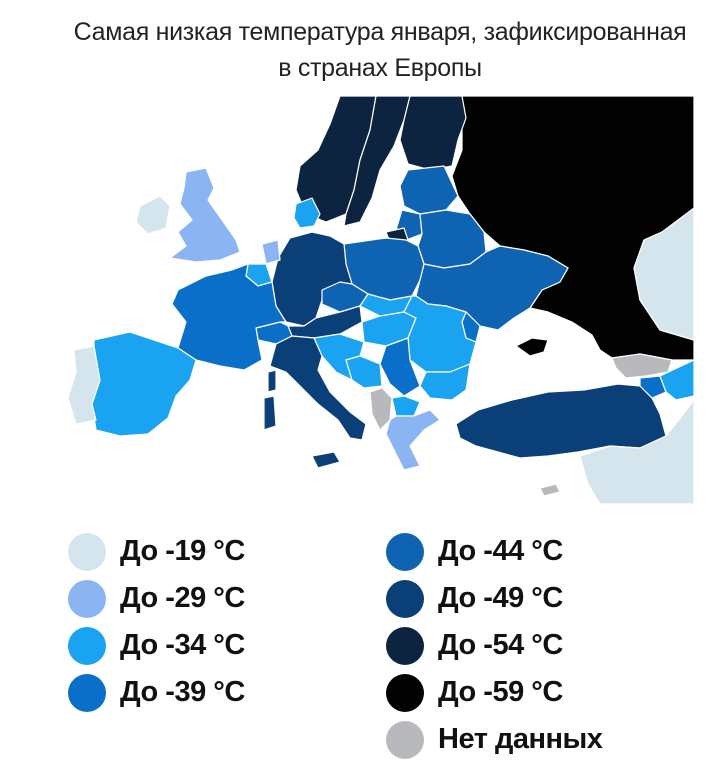  Describe the element at coordinates (205, 215) in the screenshot. I see `region-uk` at that location.